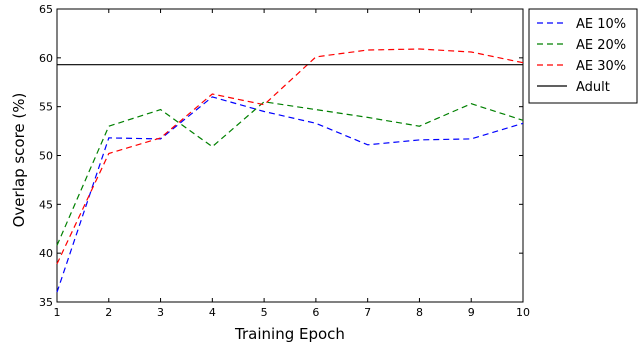 This screenshot has height=351, width=641. Describe the element at coordinates (419, 312) in the screenshot. I see `x-tick-label: 8` at that location.